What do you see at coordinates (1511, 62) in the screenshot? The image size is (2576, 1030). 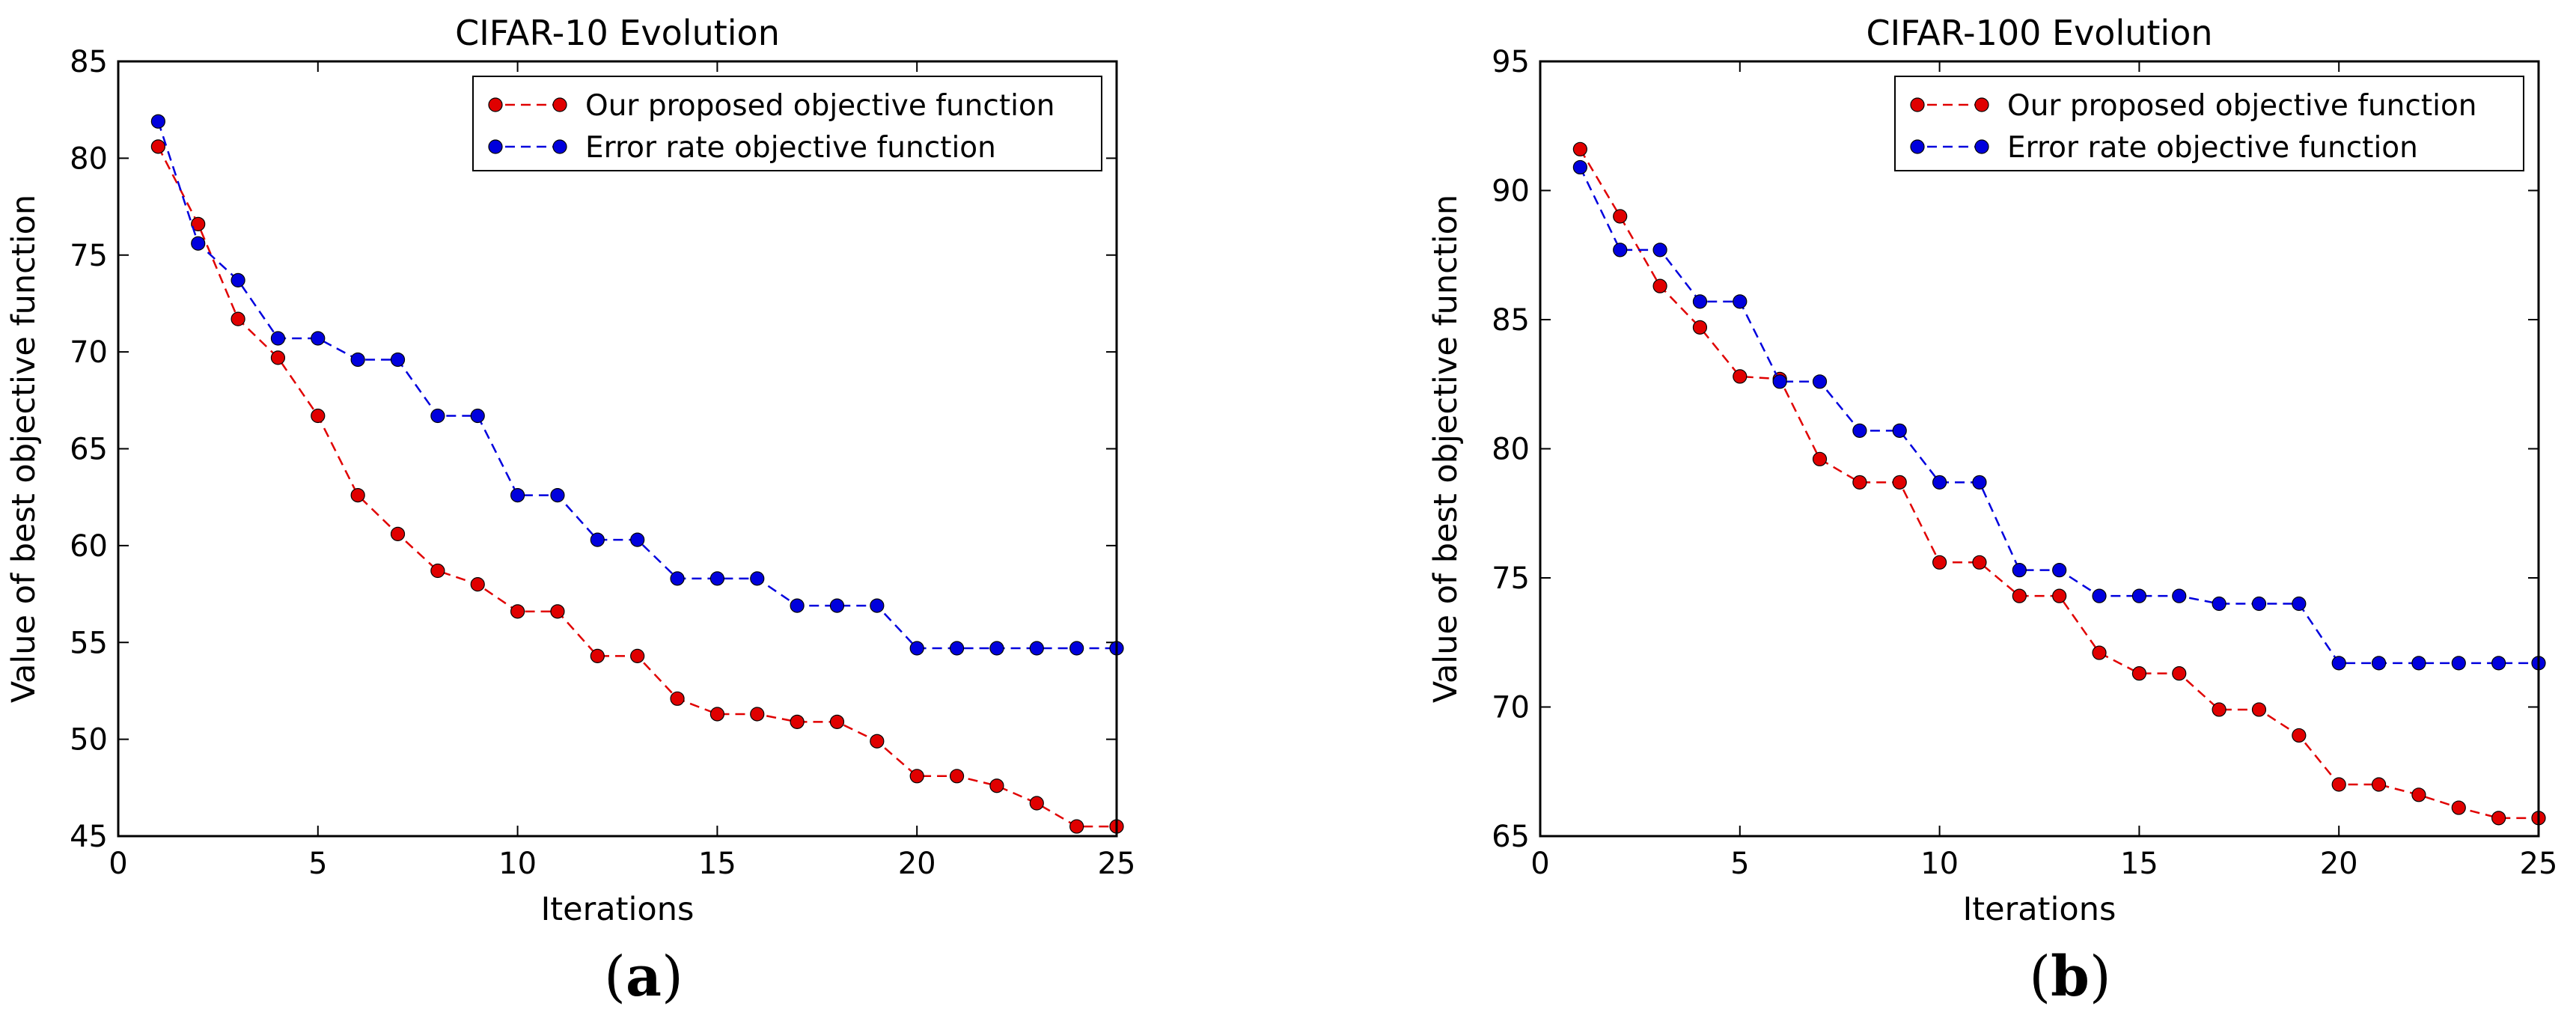 I see `y-tick-label: 95` at bounding box center [1511, 62].